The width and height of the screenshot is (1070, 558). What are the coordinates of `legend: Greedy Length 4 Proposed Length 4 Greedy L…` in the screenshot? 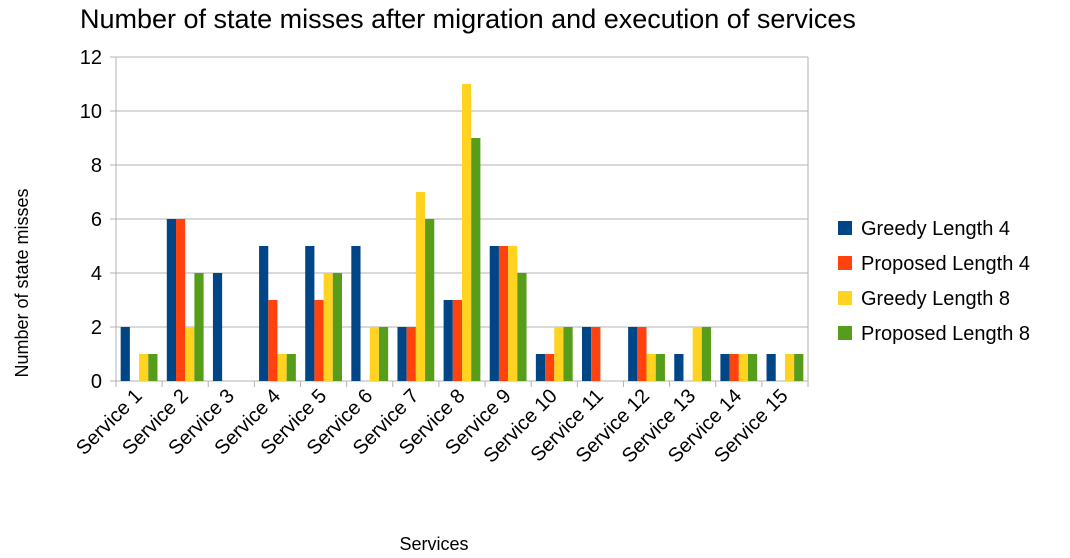 It's located at (934, 281).